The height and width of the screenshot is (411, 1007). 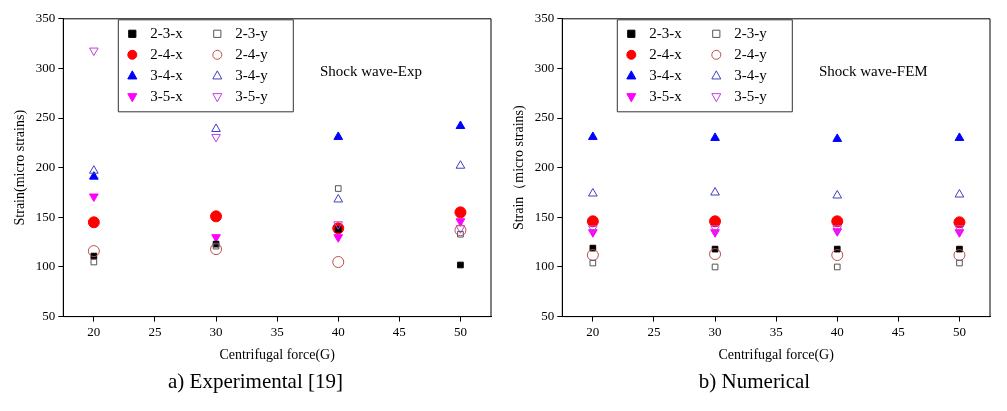 I want to click on y-axis-title: Strain（micro strains), so click(x=519, y=167).